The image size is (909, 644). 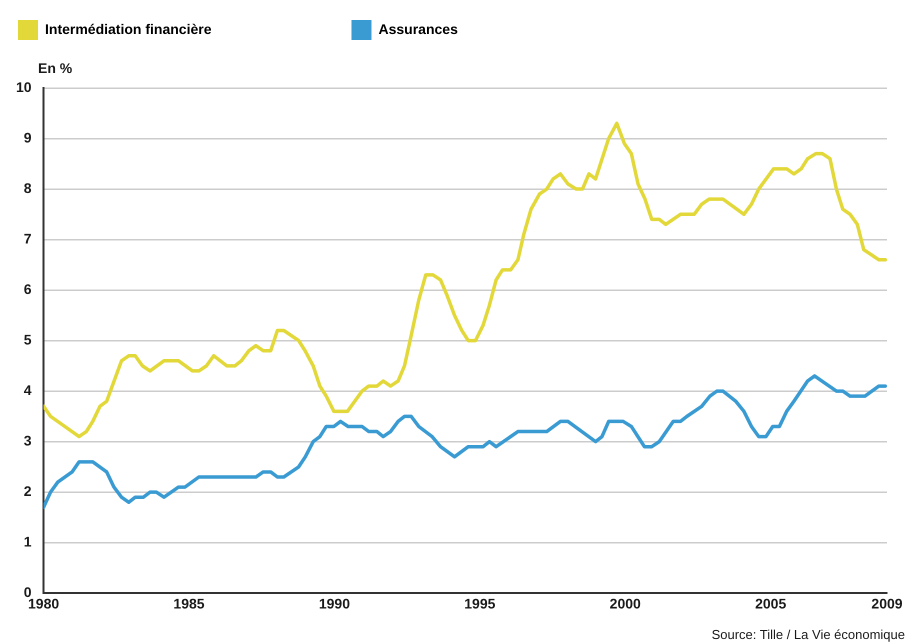 I want to click on y-axis-title: En %, so click(x=55, y=68).